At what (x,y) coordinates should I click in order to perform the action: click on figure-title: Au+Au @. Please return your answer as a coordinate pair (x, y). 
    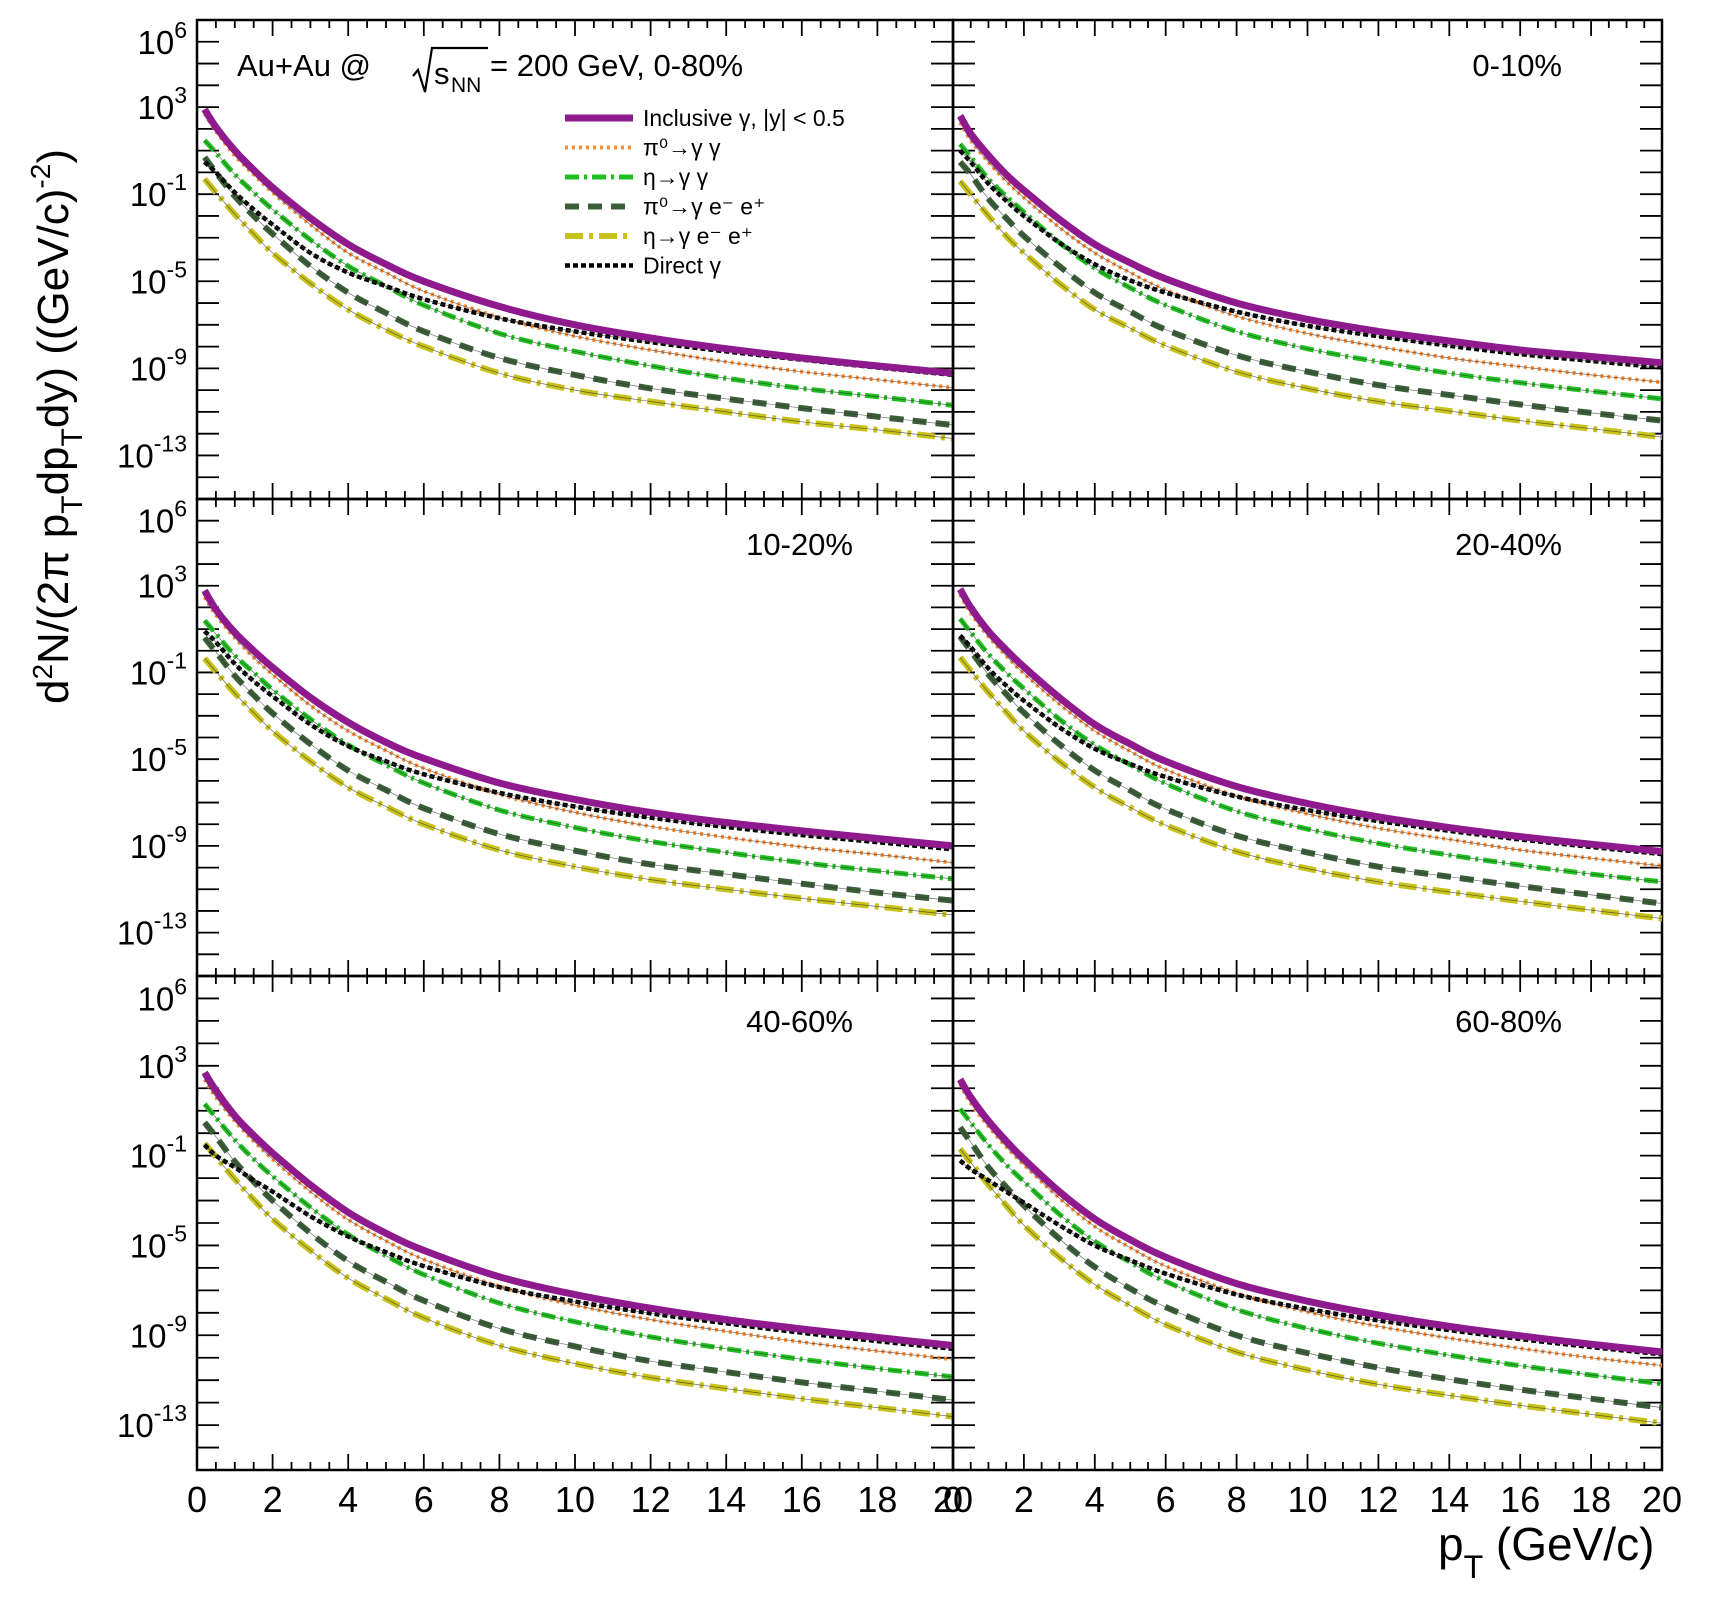
    Looking at the image, I should click on (304, 65).